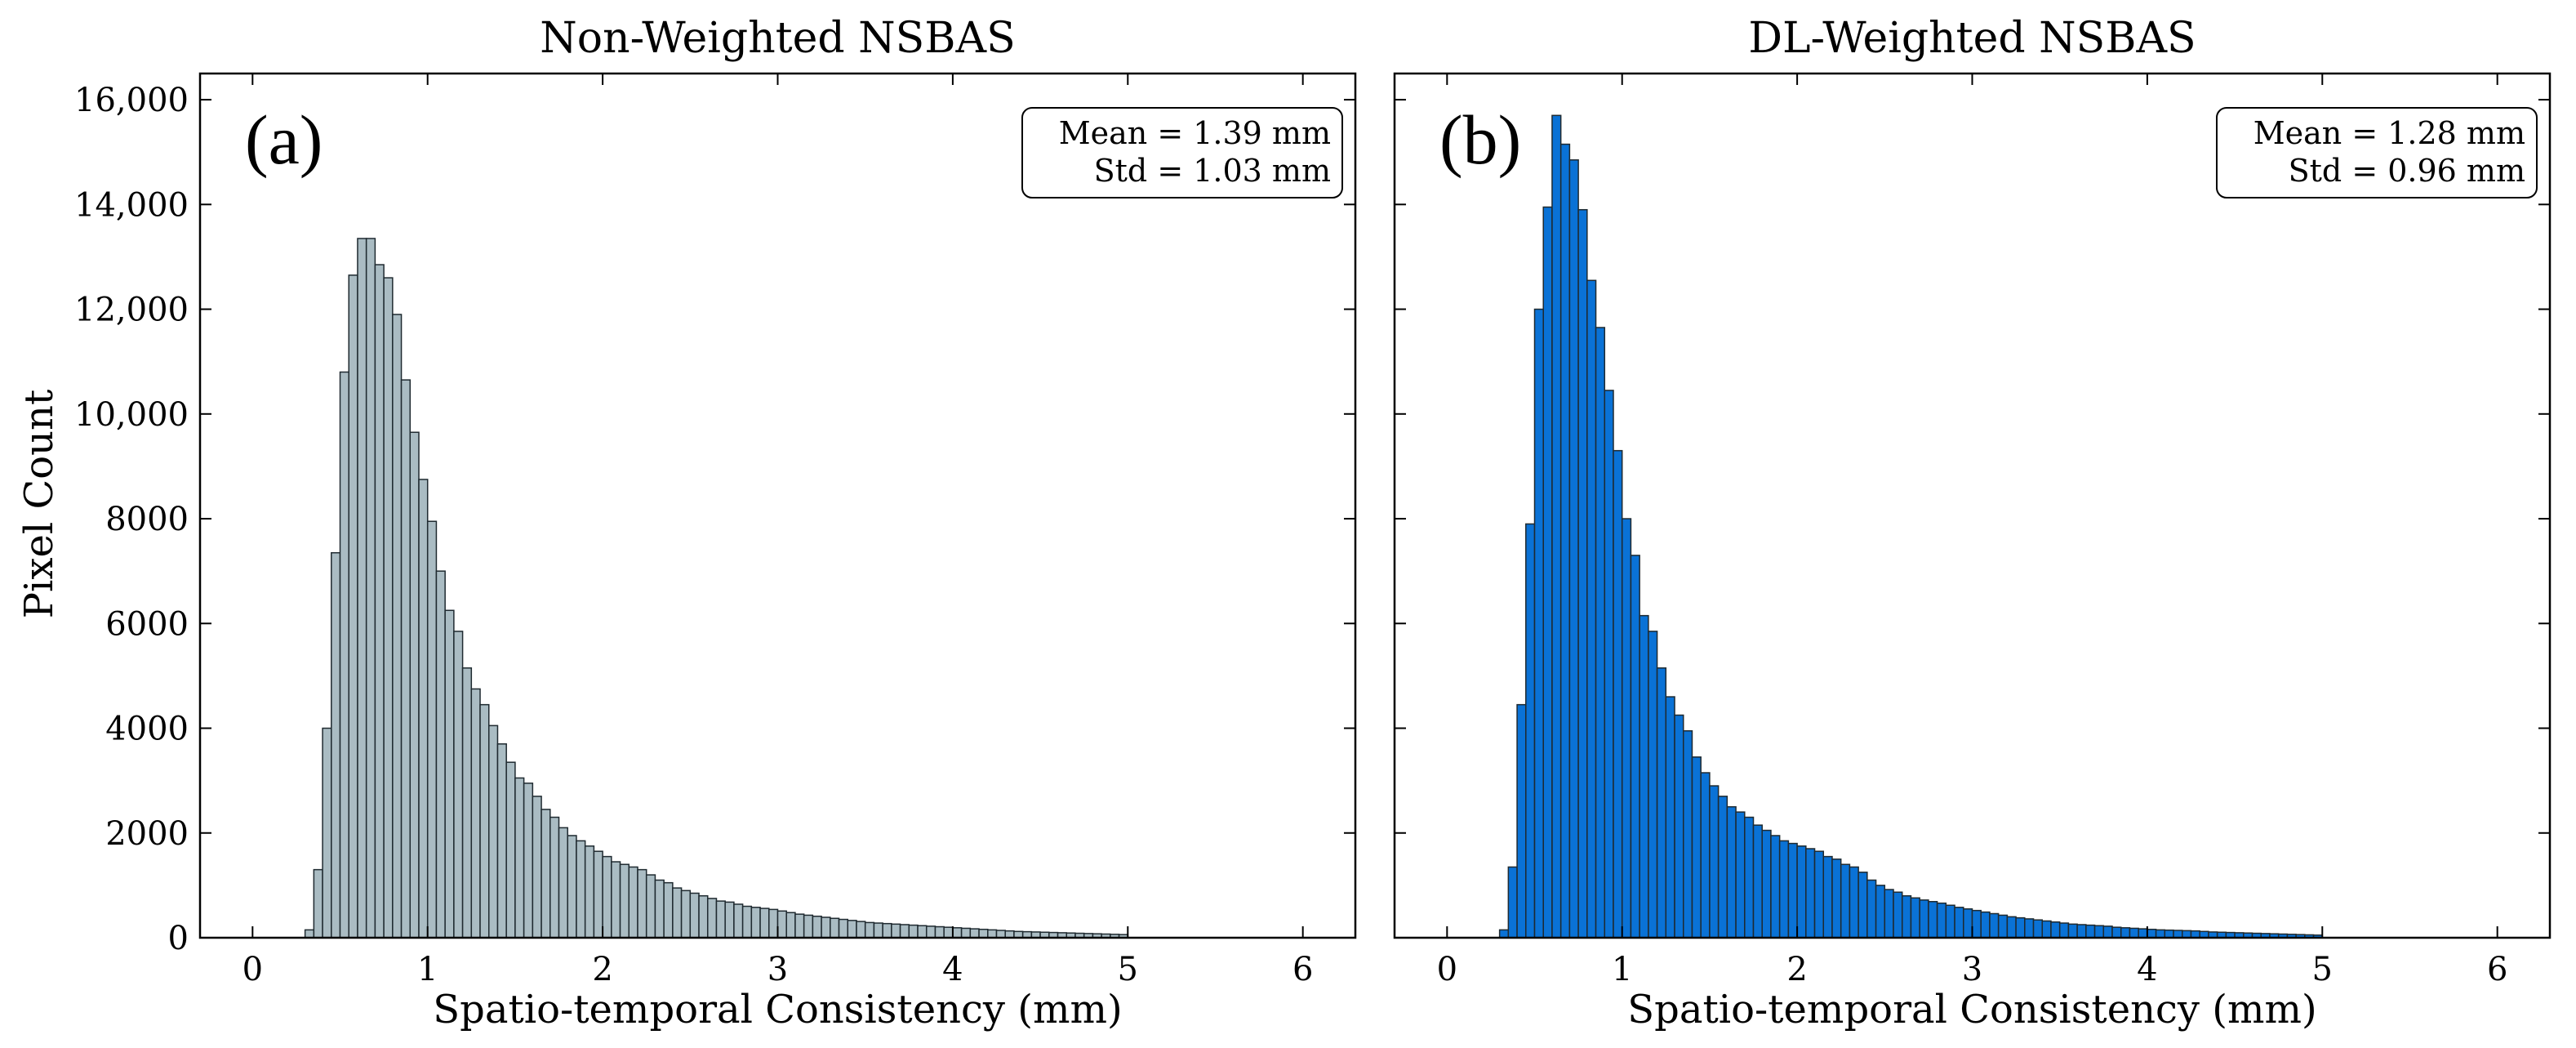 The image size is (2576, 1048). Describe the element at coordinates (147, 519) in the screenshot. I see `y-tick-label: 8000` at that location.